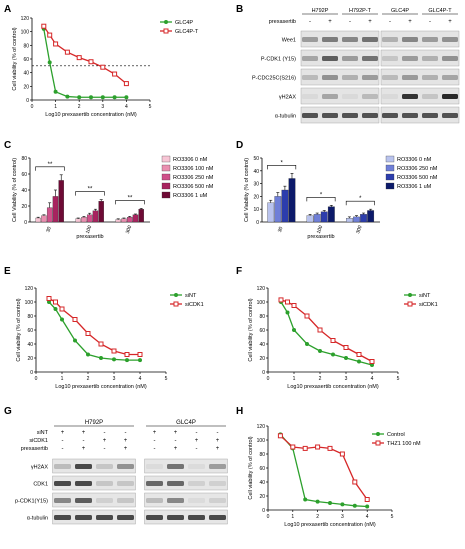 This screenshot has height=549, width=465. Describe the element at coordinates (342, 517) in the screenshot. I see `x-tick-label: 3` at that location.